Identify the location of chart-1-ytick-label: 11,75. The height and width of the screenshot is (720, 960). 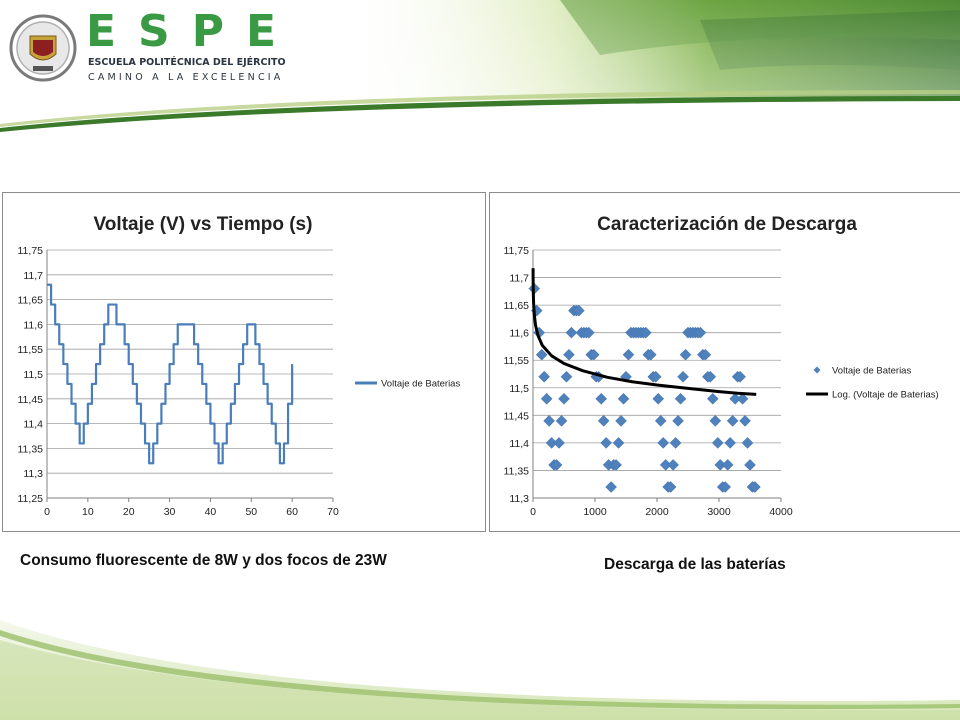
(517, 251).